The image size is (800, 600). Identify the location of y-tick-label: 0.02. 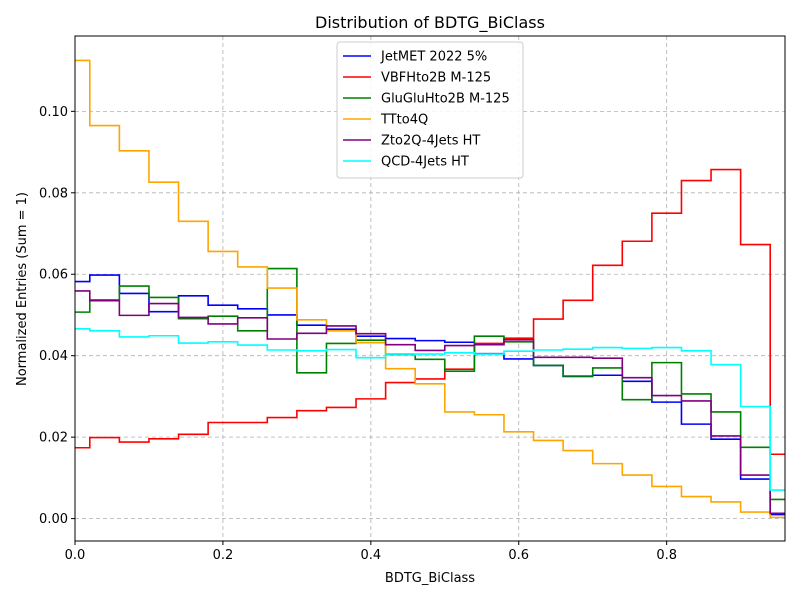
(53, 438).